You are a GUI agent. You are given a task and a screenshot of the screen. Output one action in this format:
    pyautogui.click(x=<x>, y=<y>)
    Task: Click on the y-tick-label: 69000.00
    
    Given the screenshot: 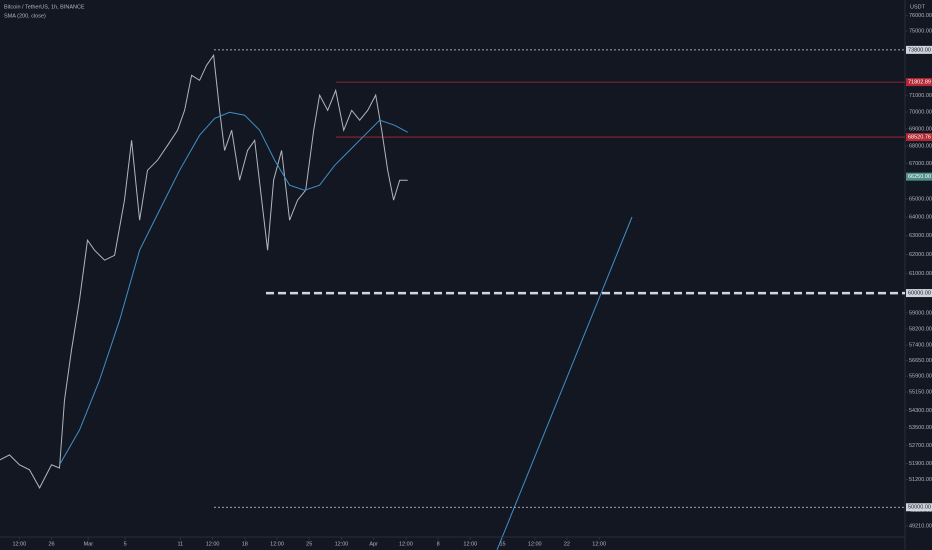 What is the action you would take?
    pyautogui.click(x=920, y=129)
    